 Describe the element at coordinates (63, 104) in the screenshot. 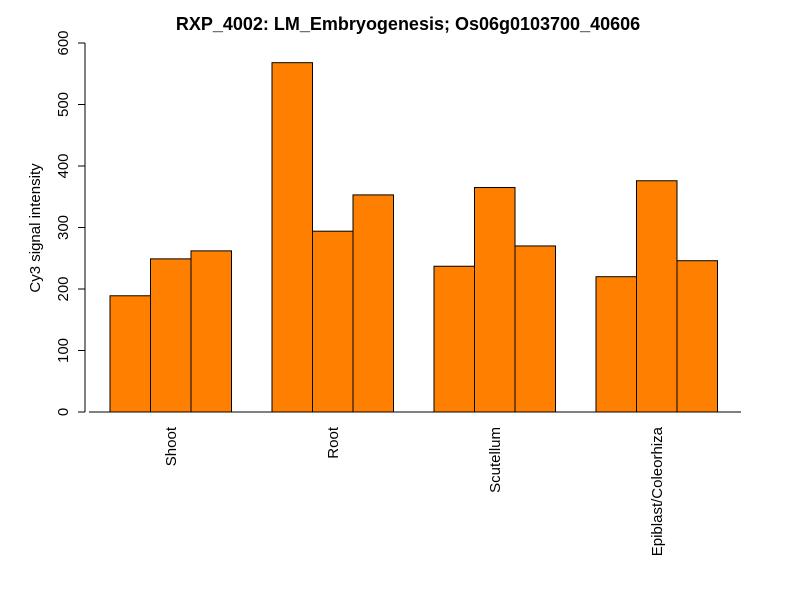

I see `y-tick-label: 500` at that location.